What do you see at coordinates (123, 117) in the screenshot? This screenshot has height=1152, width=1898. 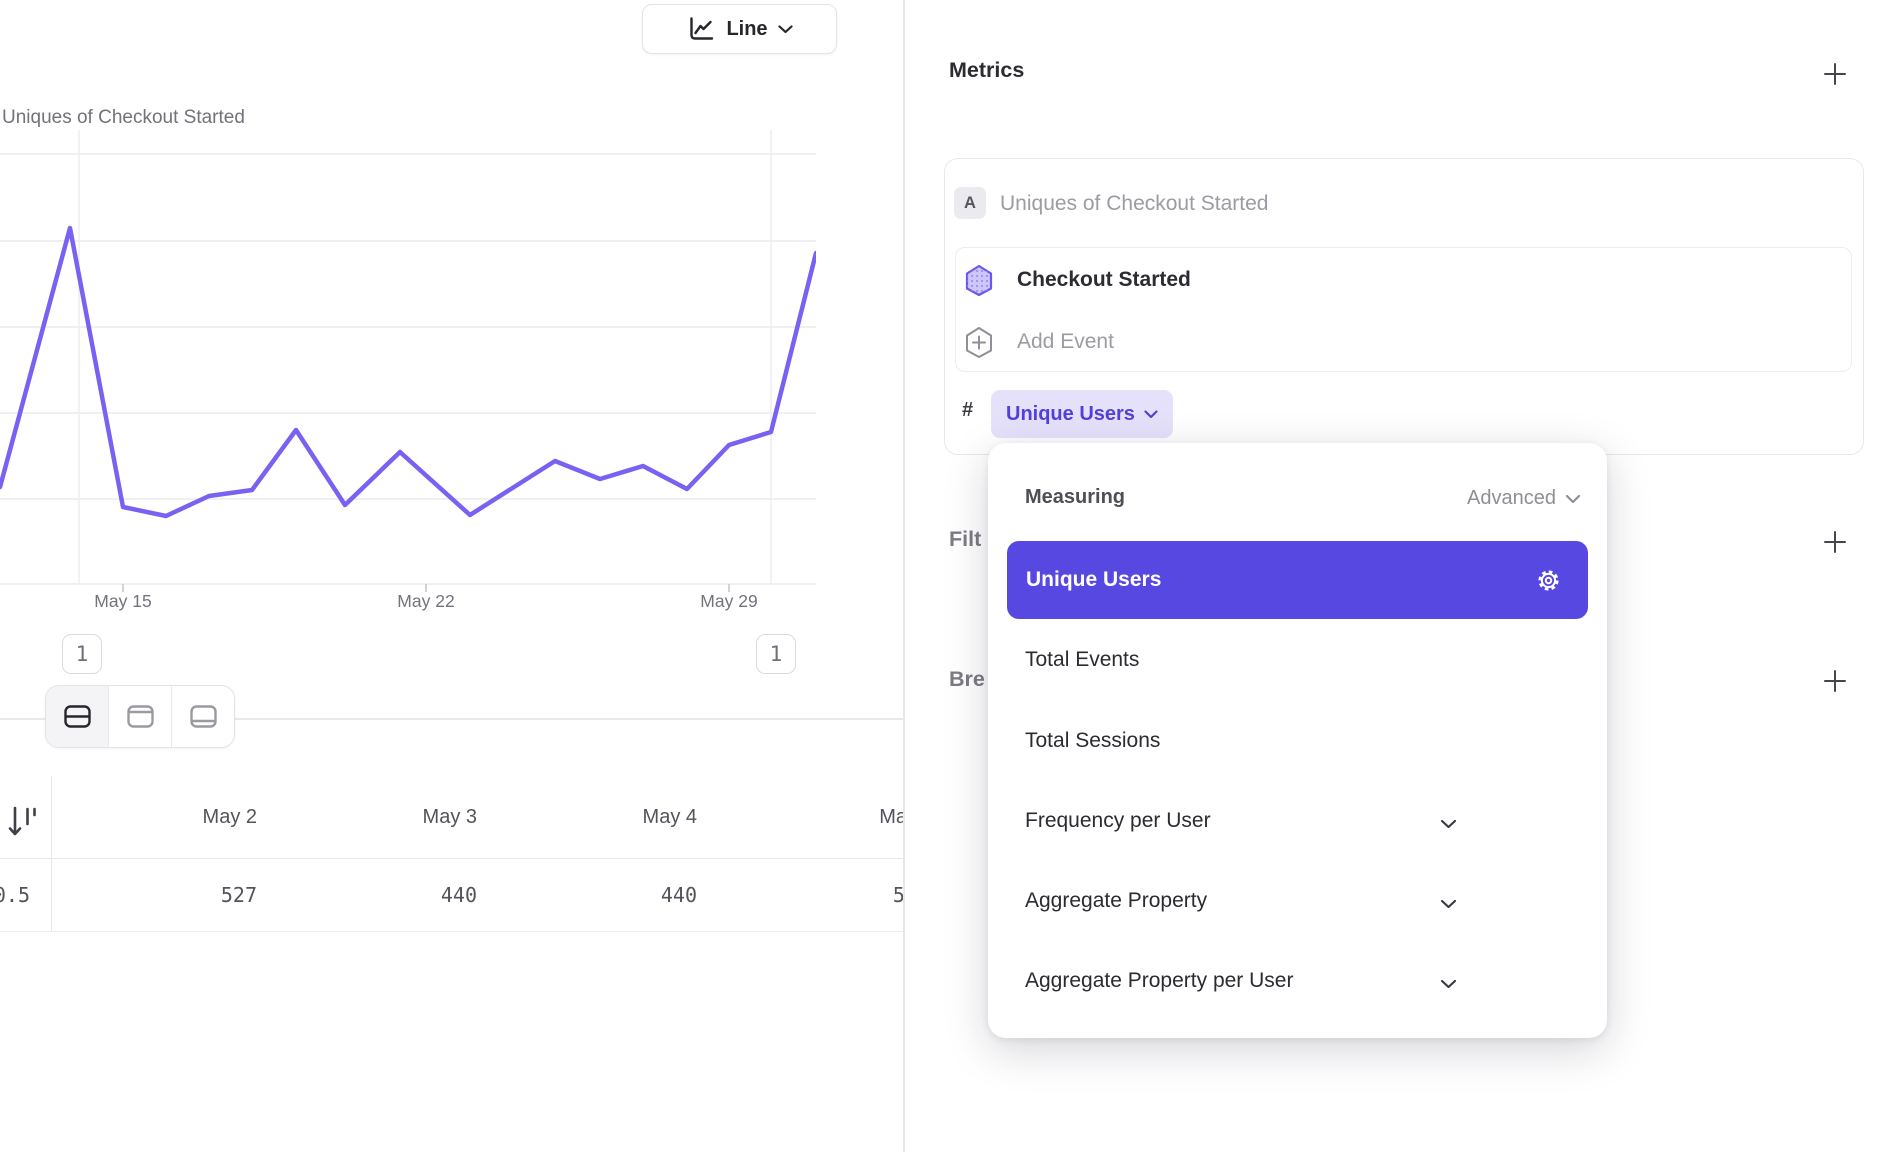 I see `chart-title: Uniques of Checkout Started` at bounding box center [123, 117].